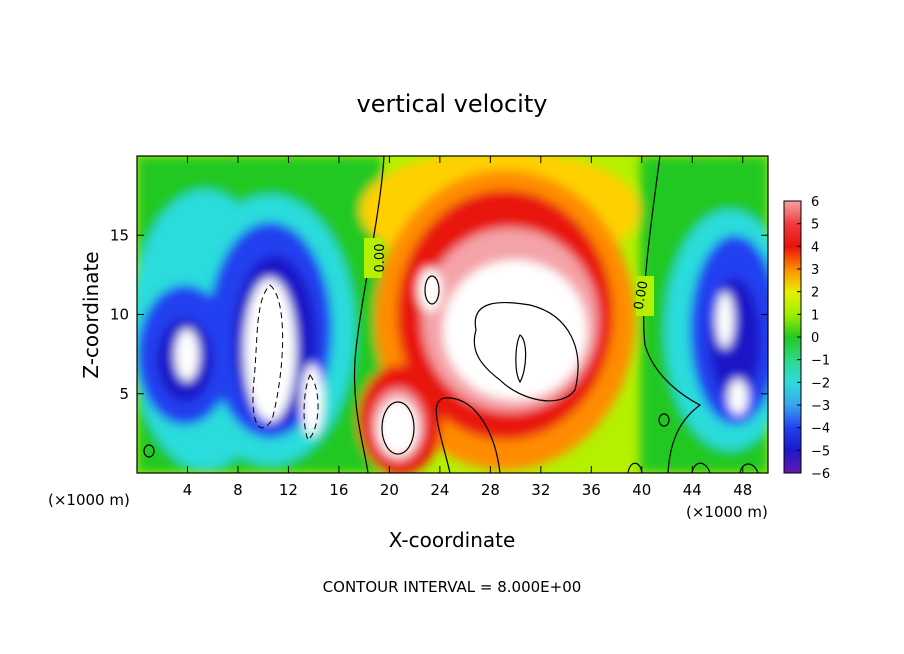 Image resolution: width=904 pixels, height=654 pixels. What do you see at coordinates (119, 315) in the screenshot?
I see `y-tick-label: 10` at bounding box center [119, 315].